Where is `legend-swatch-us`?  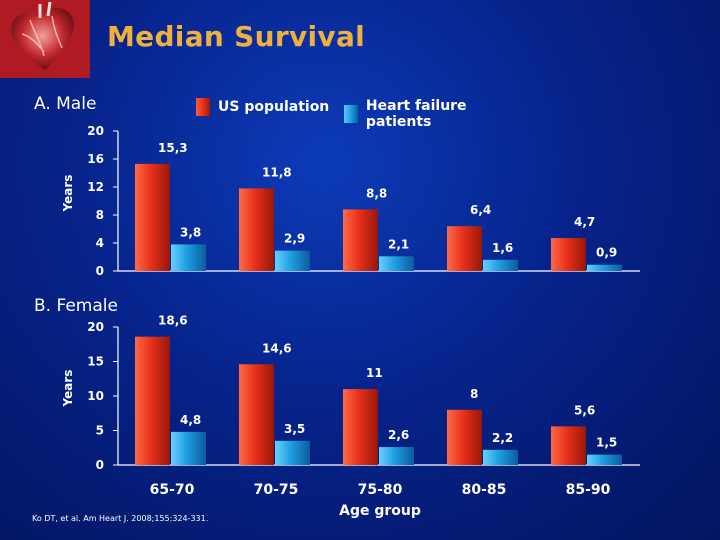 legend-swatch-us is located at coordinates (203, 107).